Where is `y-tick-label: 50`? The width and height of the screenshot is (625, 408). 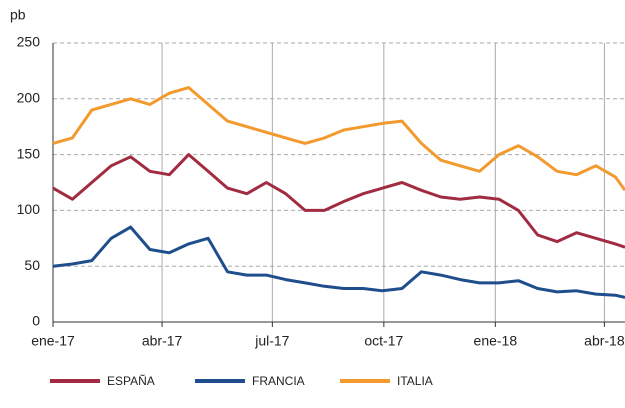 y-tick-label: 50 is located at coordinates (32, 265).